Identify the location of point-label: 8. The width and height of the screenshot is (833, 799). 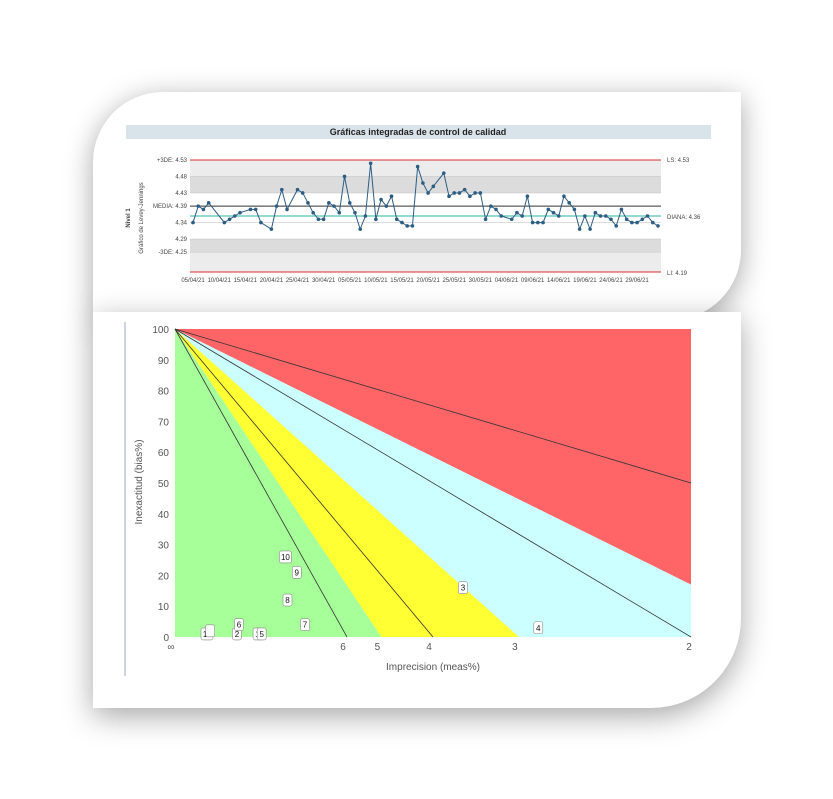
(287, 600).